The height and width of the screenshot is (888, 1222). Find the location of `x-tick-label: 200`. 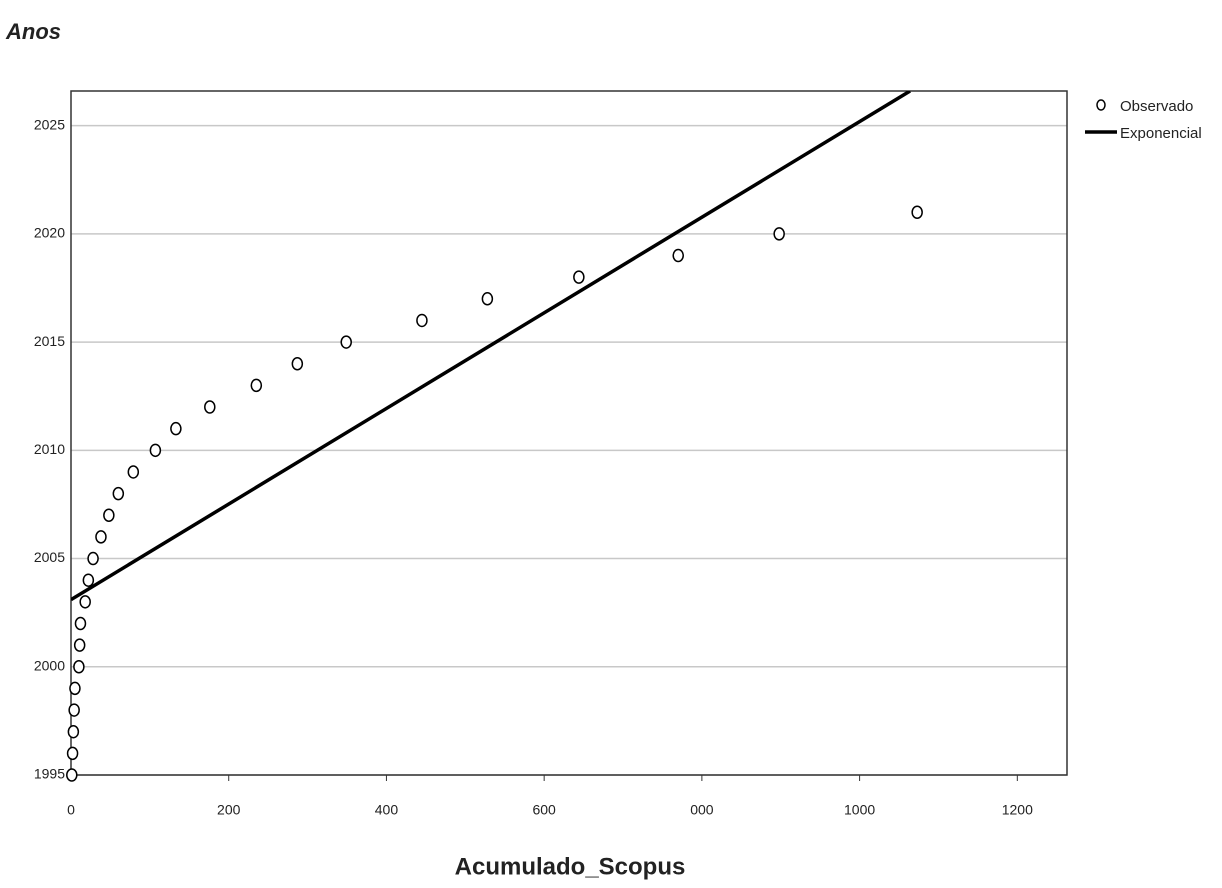

x-tick-label: 200 is located at coordinates (229, 810).